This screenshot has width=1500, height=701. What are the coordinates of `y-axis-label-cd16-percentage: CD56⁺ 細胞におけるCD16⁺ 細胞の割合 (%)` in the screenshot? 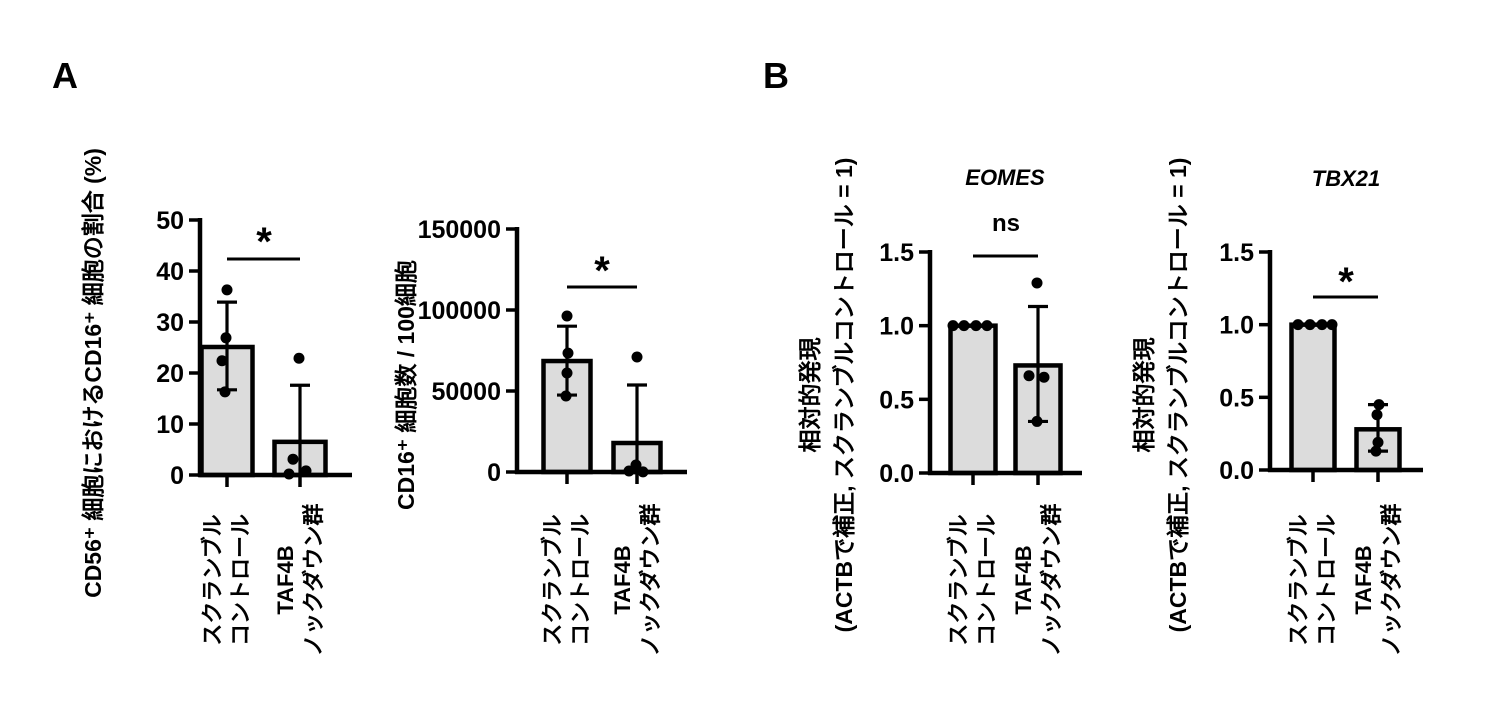 It's located at (93, 373).